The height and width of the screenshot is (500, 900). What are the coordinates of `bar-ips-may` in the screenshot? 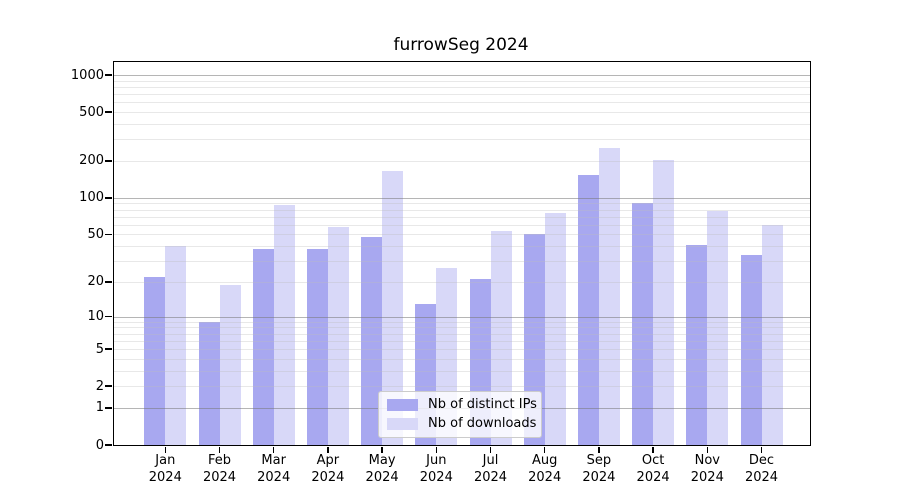 It's located at (372, 340).